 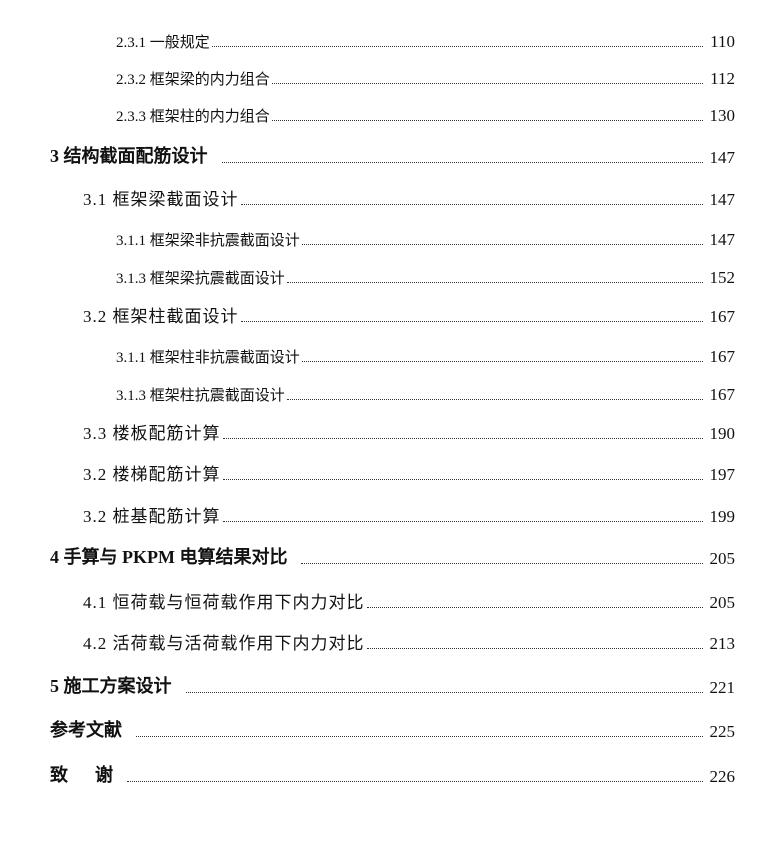 What do you see at coordinates (722, 277) in the screenshot?
I see `toc-entry-page-number: 152` at bounding box center [722, 277].